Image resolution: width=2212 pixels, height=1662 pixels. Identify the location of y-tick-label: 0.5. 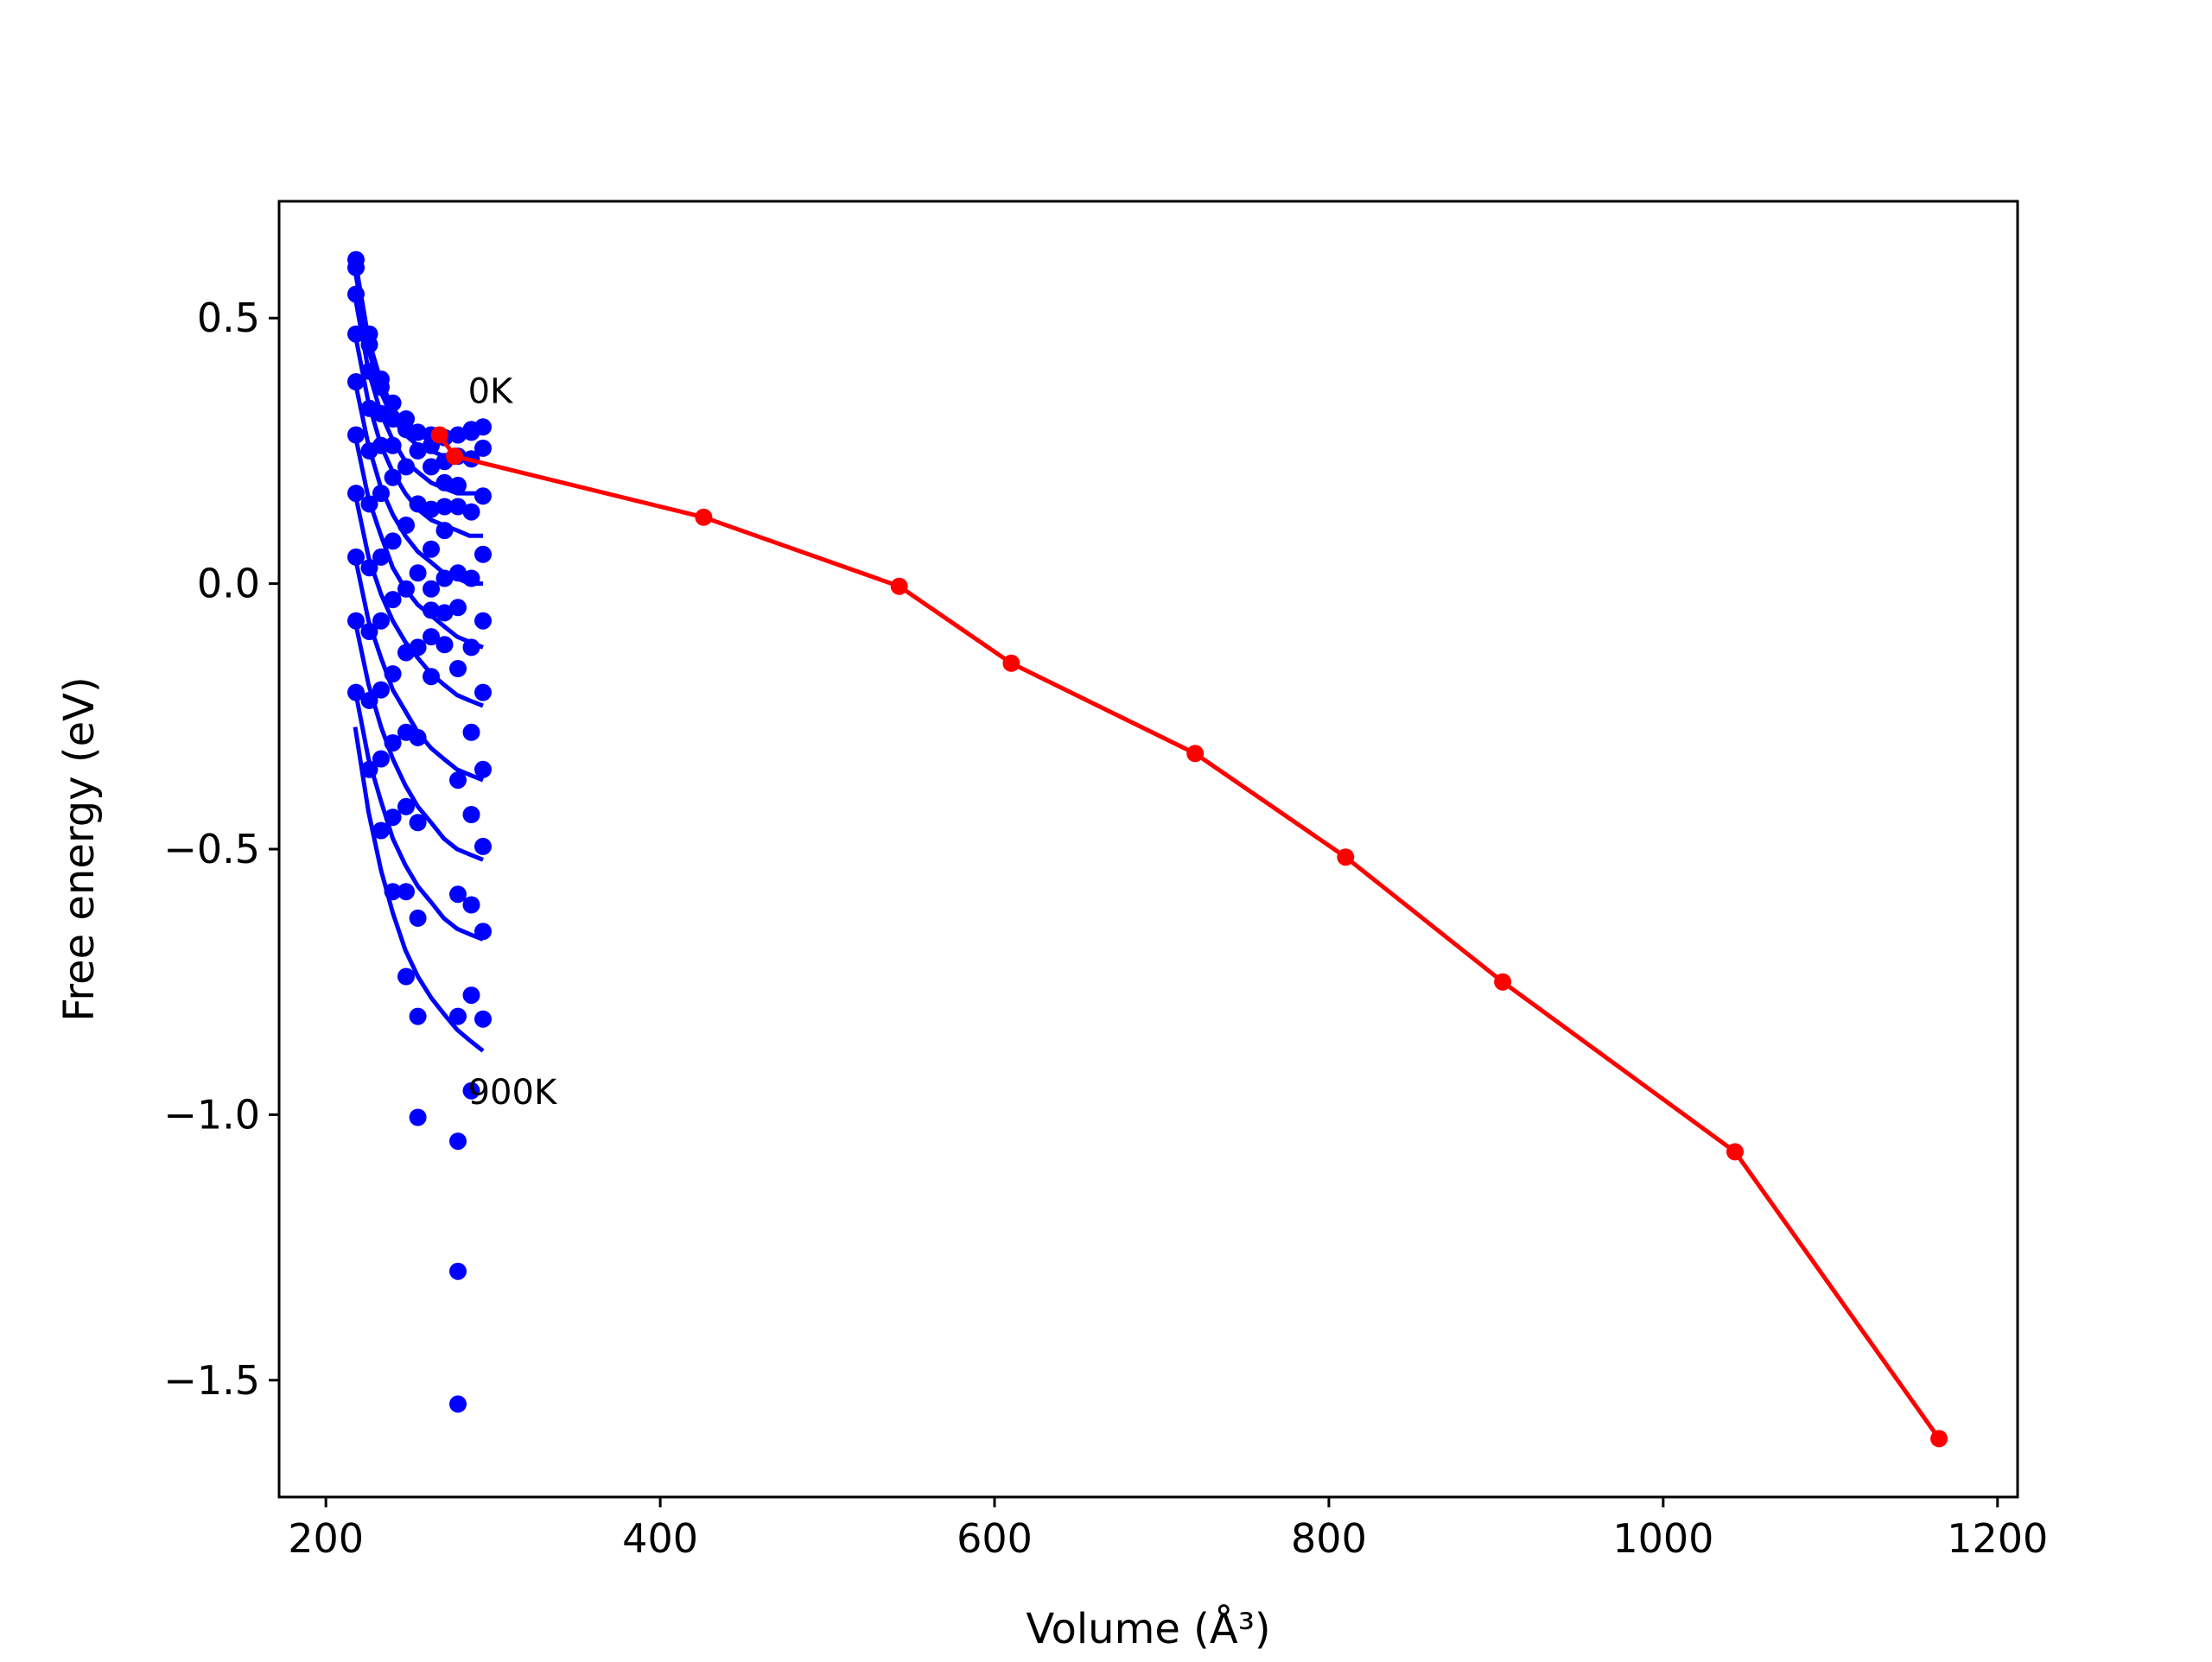
(229, 318).